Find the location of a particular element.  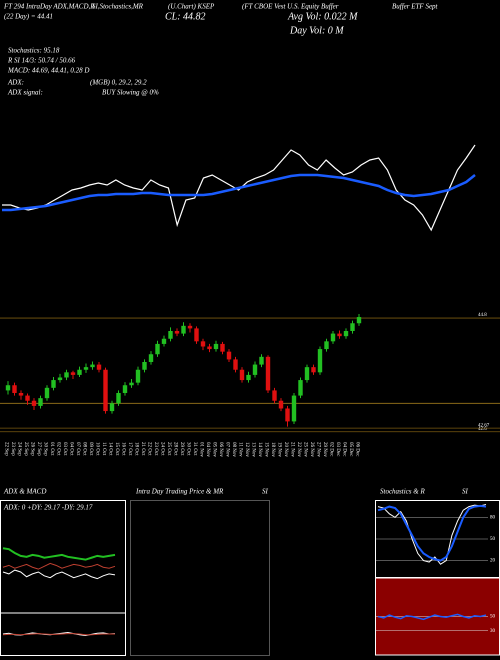

x-tick-label: 30 Sep is located at coordinates (44, 449).